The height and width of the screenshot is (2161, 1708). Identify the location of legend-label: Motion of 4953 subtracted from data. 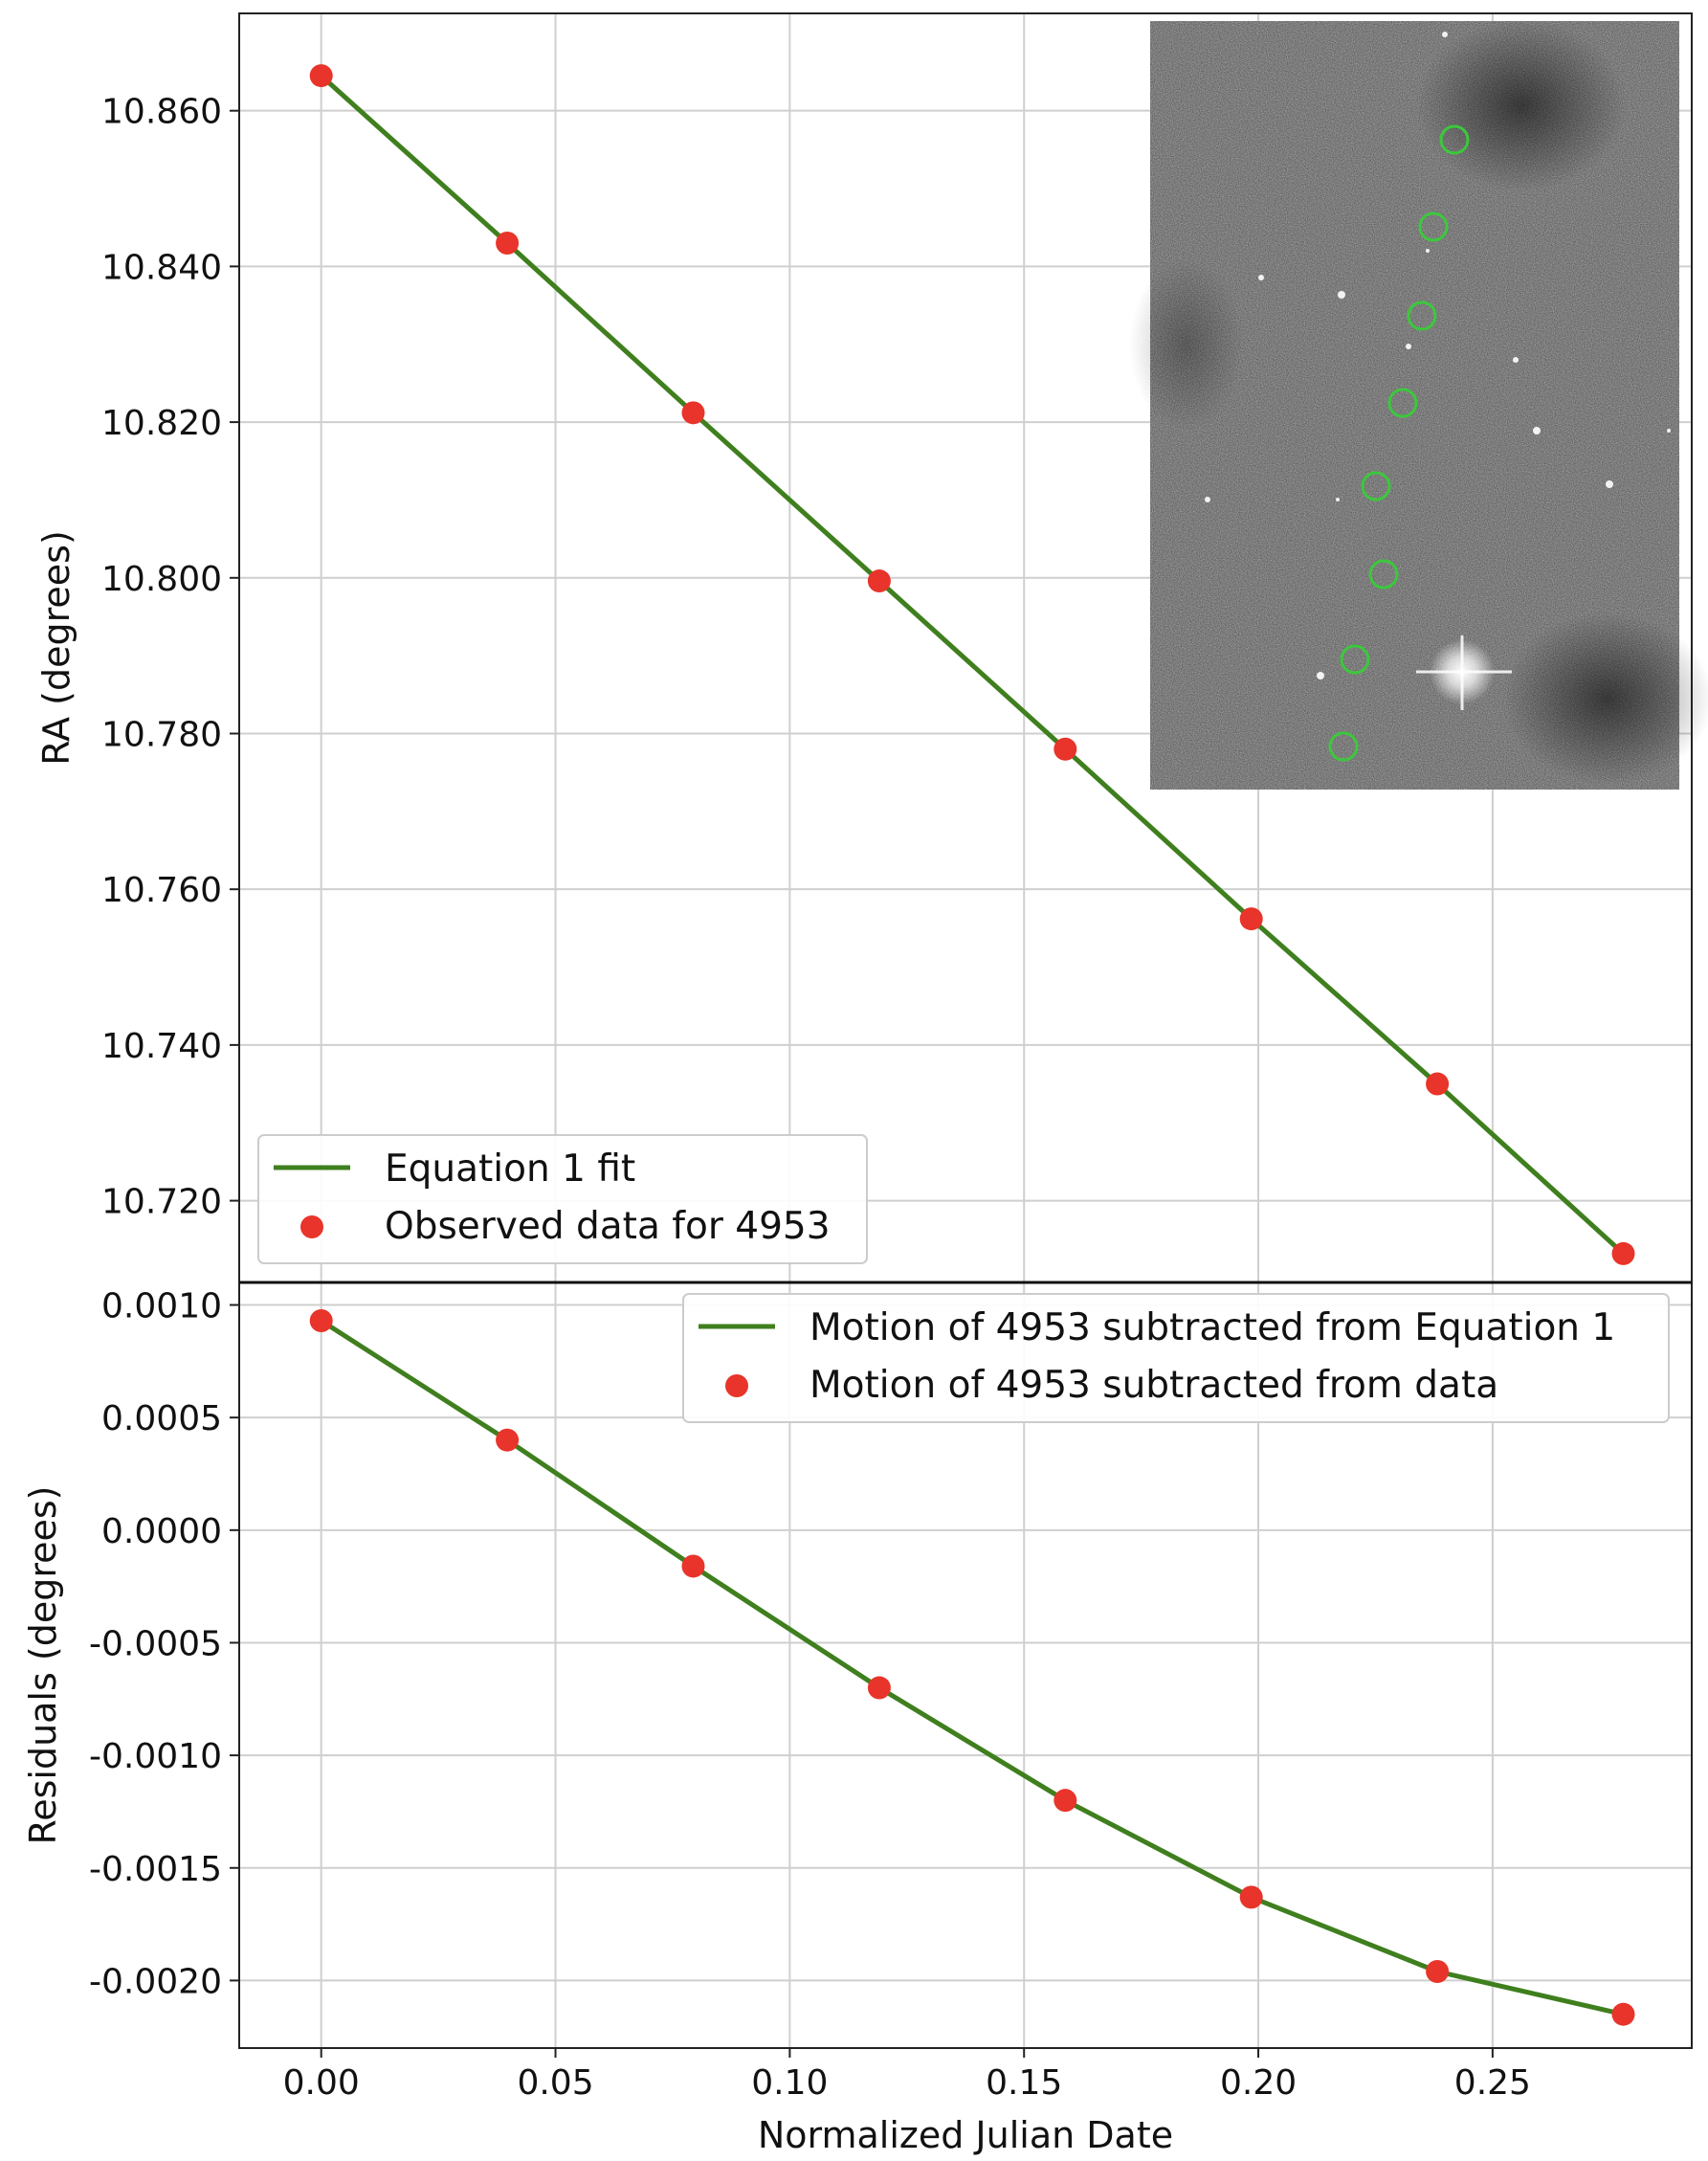
(1154, 1385).